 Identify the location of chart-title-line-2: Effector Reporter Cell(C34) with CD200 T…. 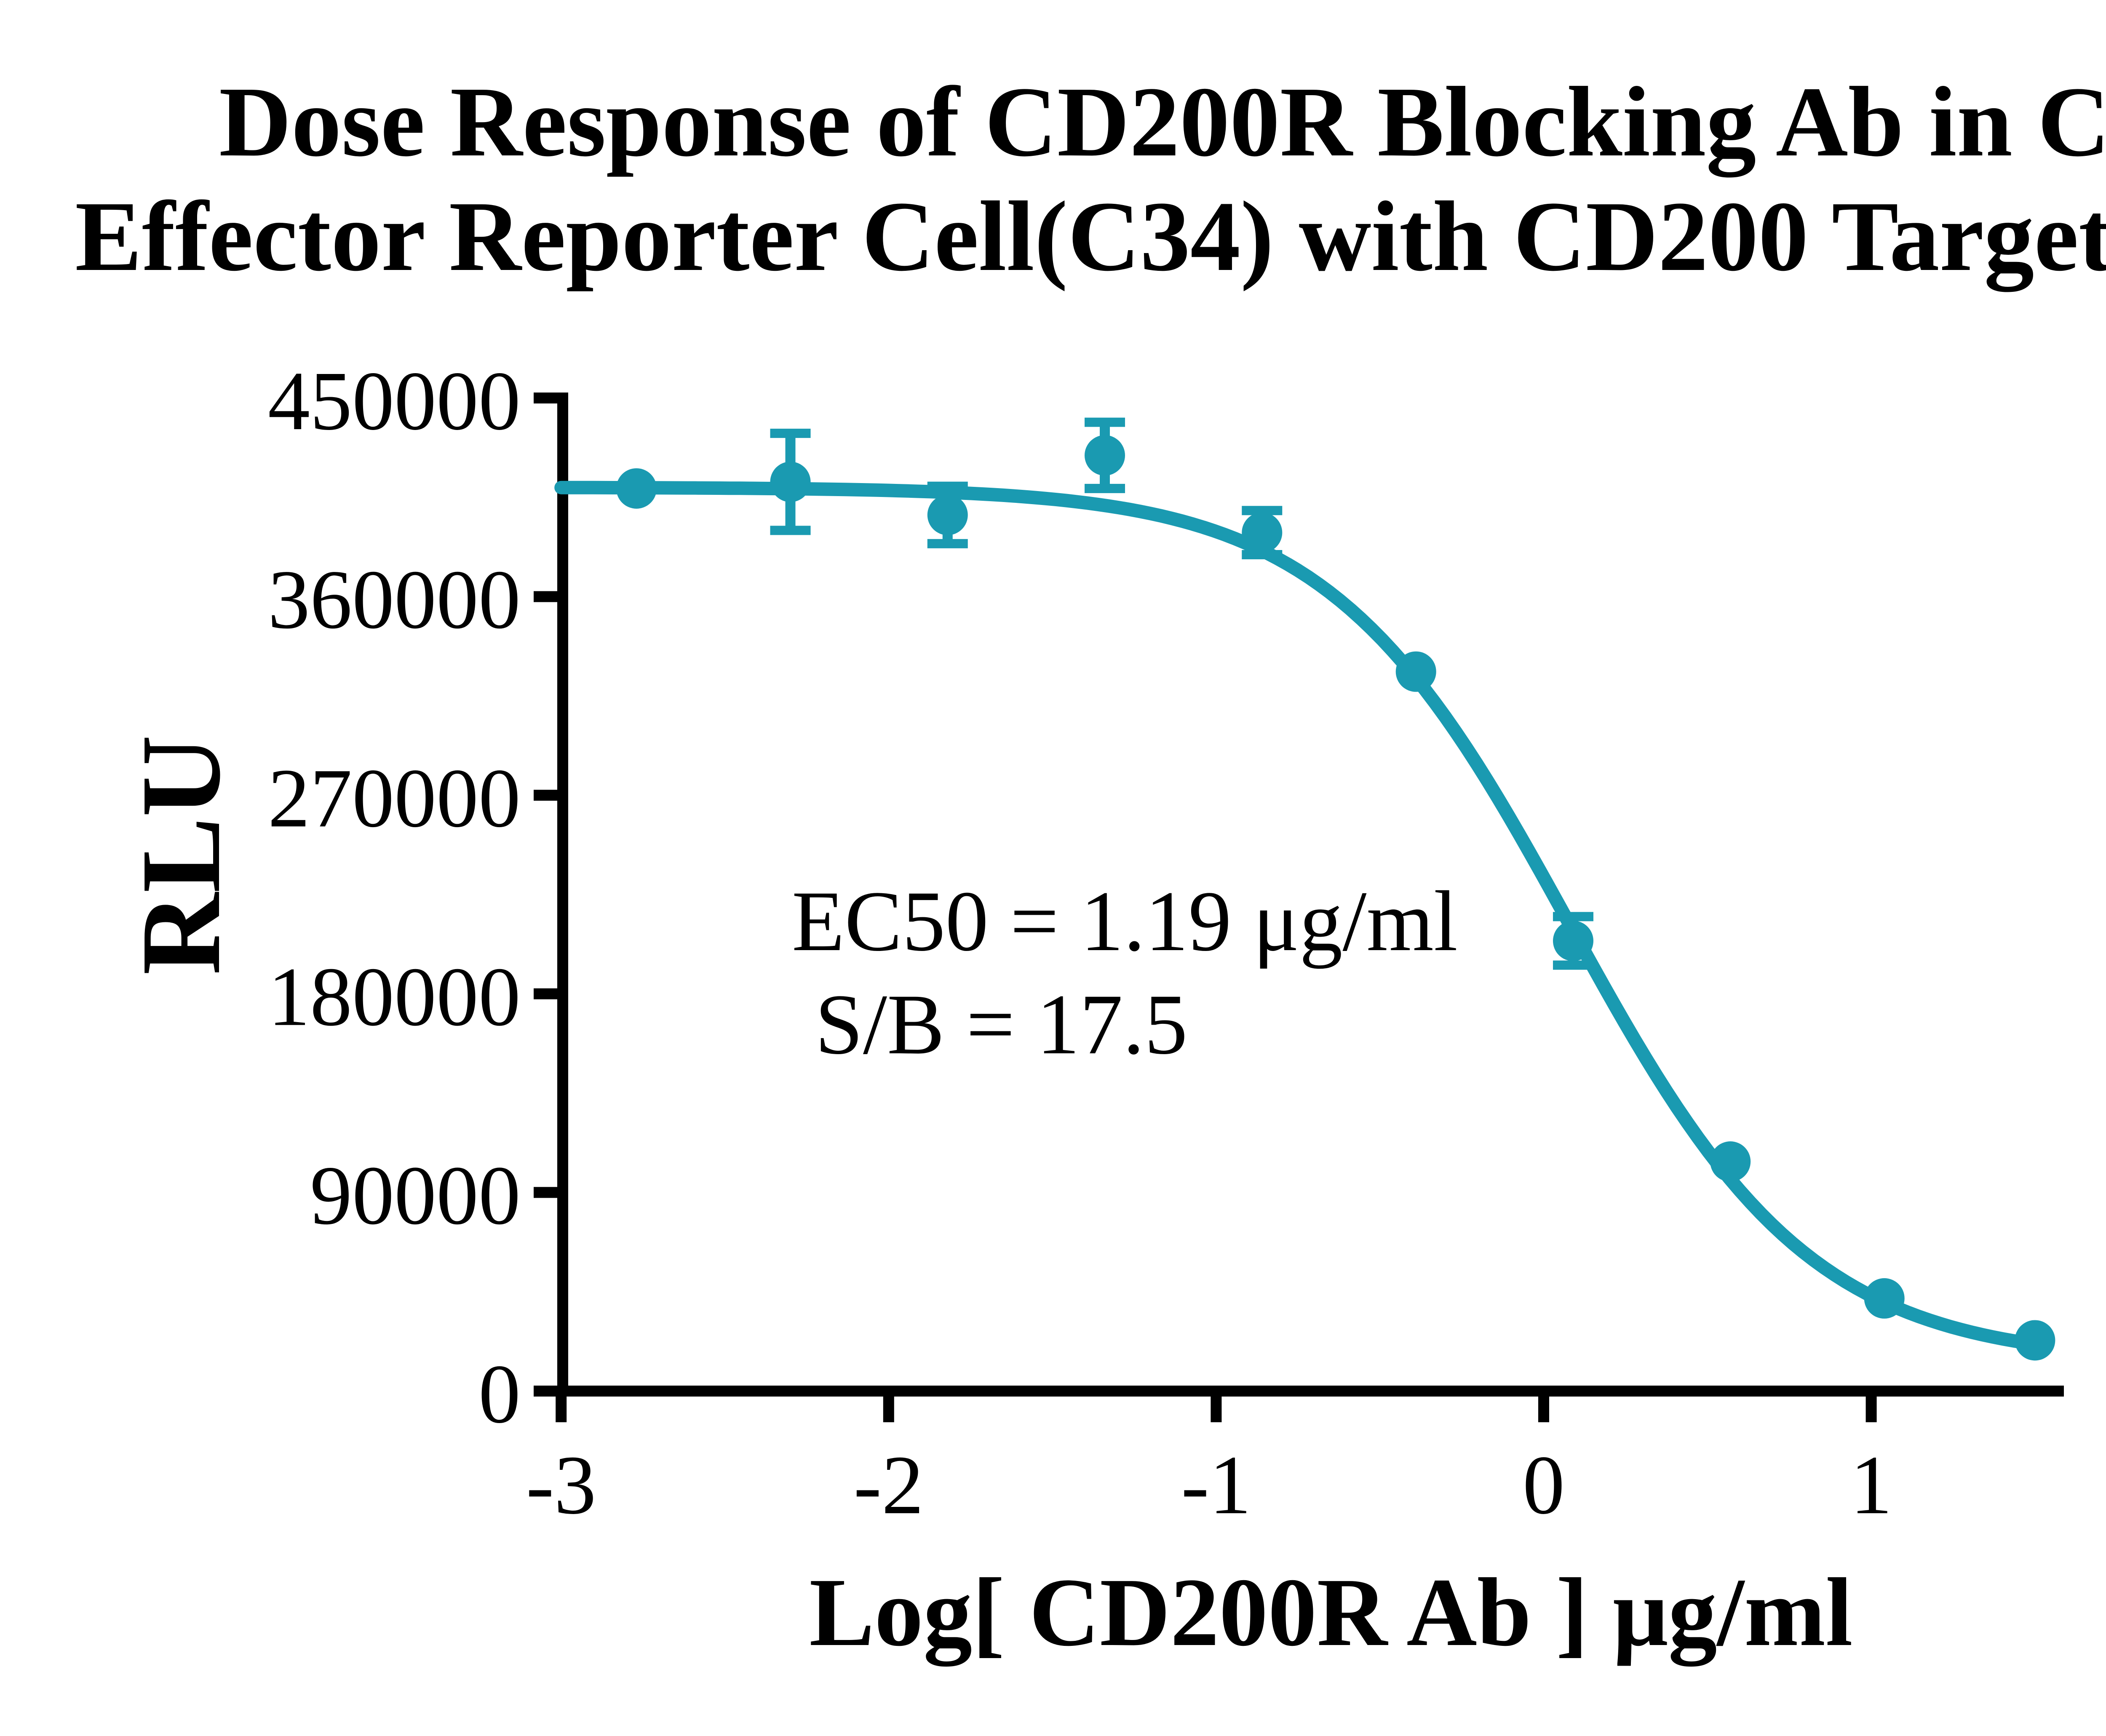
(1090, 236).